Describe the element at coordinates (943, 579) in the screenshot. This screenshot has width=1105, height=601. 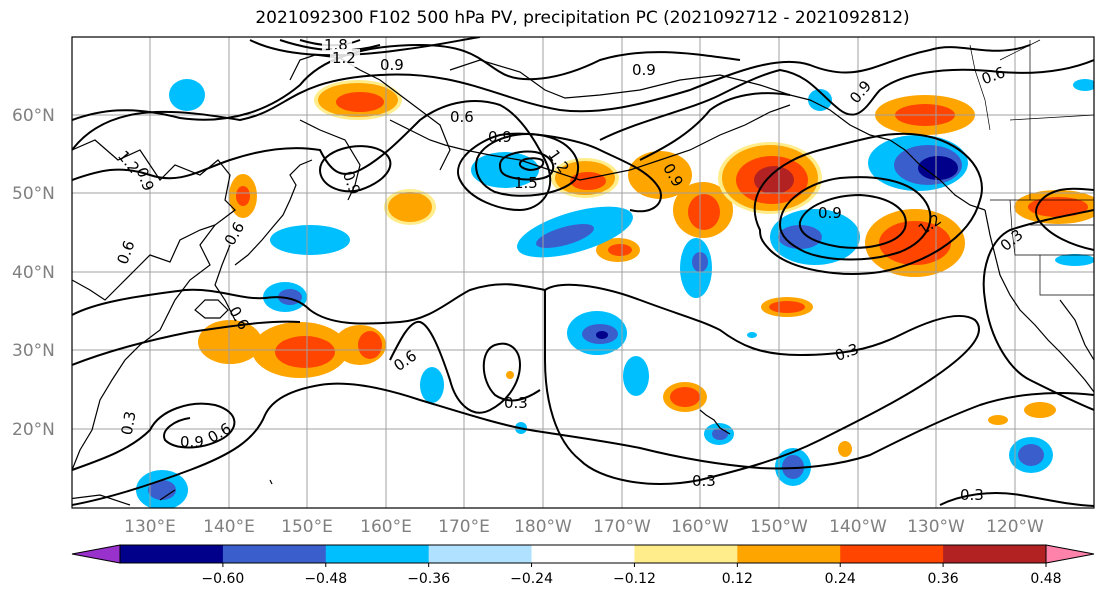
I see `colorbar-tick-label: 0.36` at that location.